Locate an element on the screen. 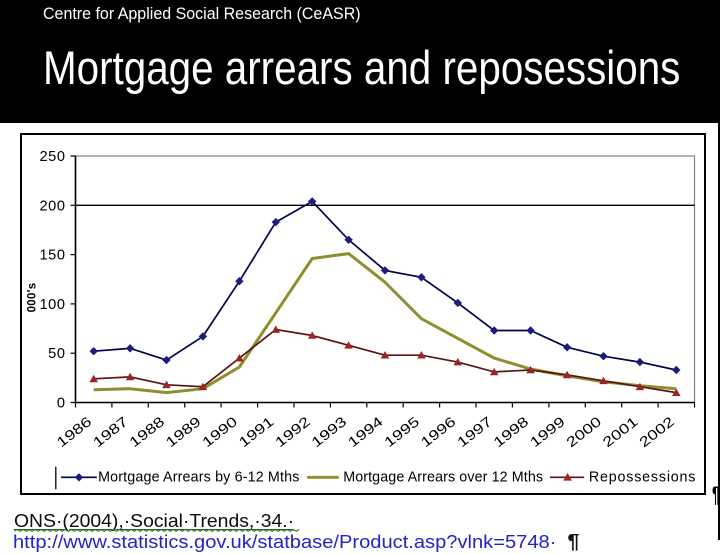 This screenshot has width=720, height=554. svg-text: 0 is located at coordinates (60, 403).